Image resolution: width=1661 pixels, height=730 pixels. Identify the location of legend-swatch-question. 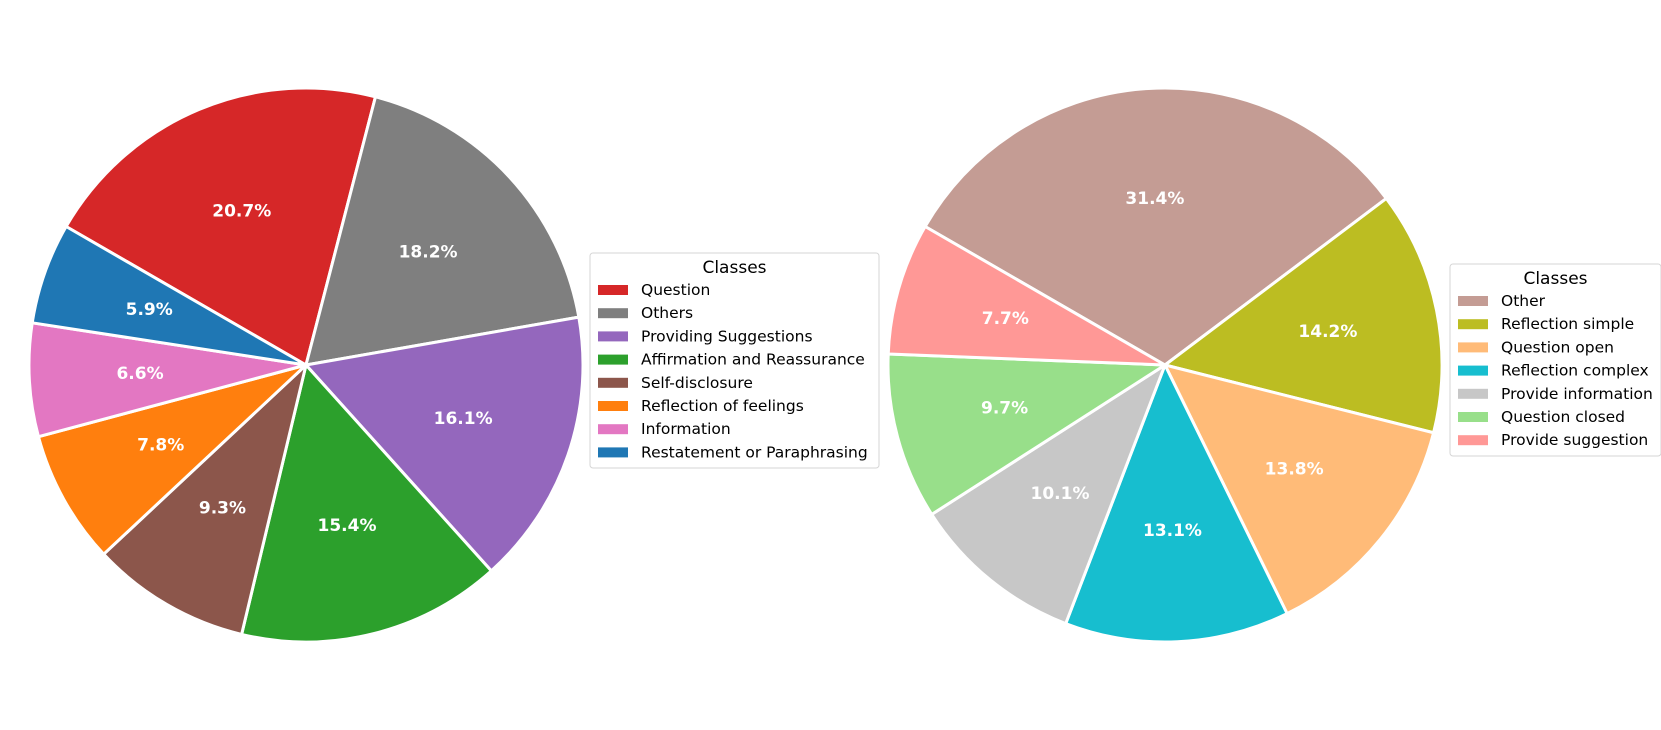
(613, 290).